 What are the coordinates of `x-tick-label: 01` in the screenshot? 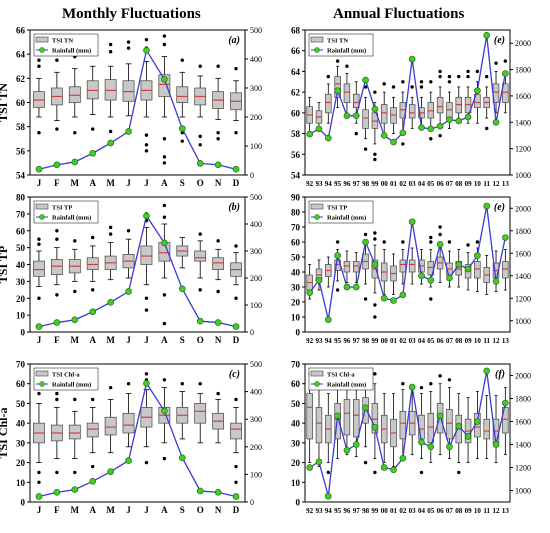 It's located at (394, 341).